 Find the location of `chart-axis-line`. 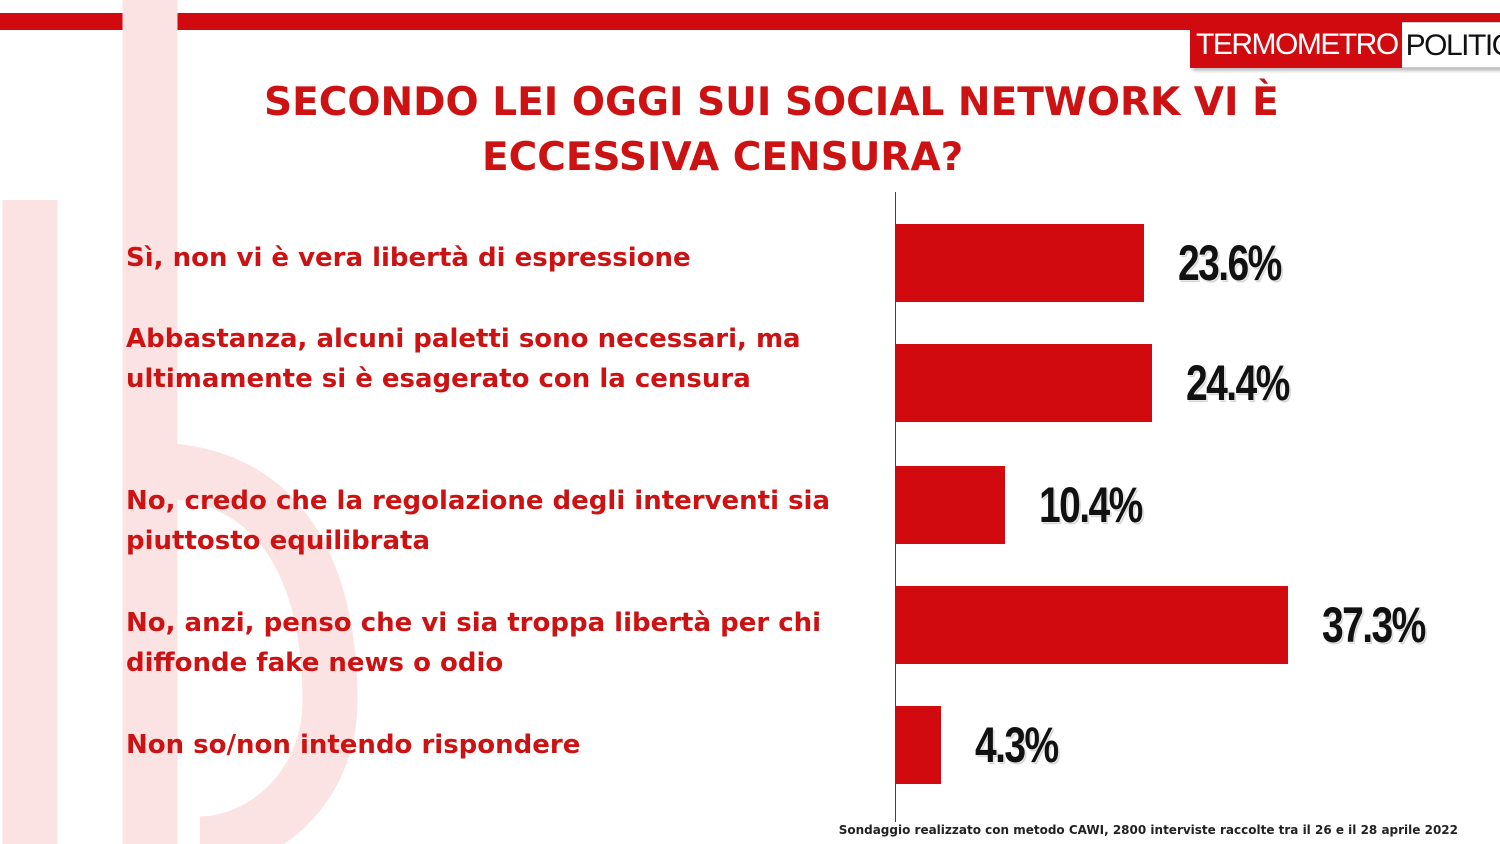

chart-axis-line is located at coordinates (895, 507).